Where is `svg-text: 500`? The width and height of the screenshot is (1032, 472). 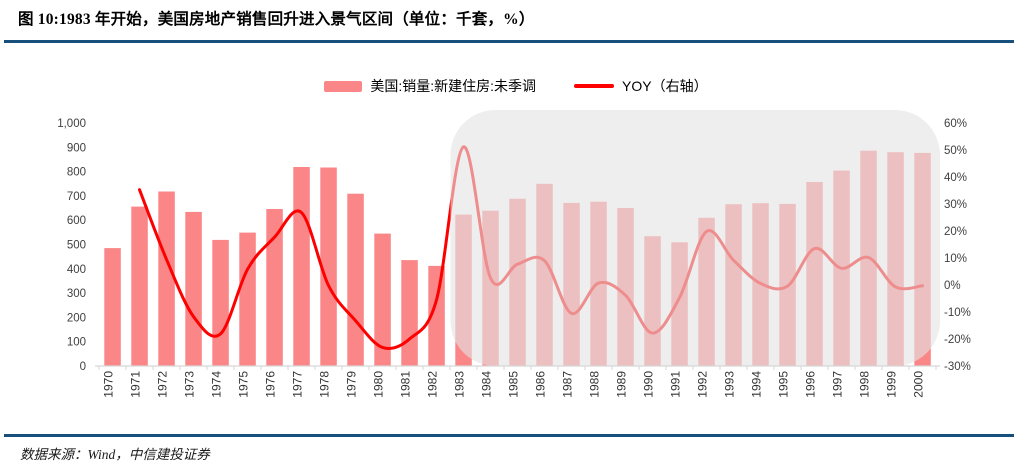 svg-text: 500 is located at coordinates (76, 246).